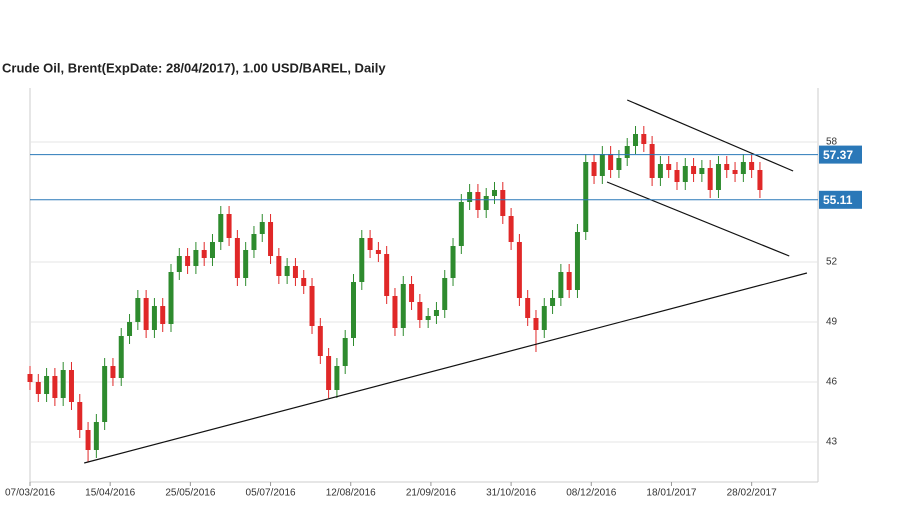  Describe the element at coordinates (832, 322) in the screenshot. I see `y-tick-label: 49` at that location.